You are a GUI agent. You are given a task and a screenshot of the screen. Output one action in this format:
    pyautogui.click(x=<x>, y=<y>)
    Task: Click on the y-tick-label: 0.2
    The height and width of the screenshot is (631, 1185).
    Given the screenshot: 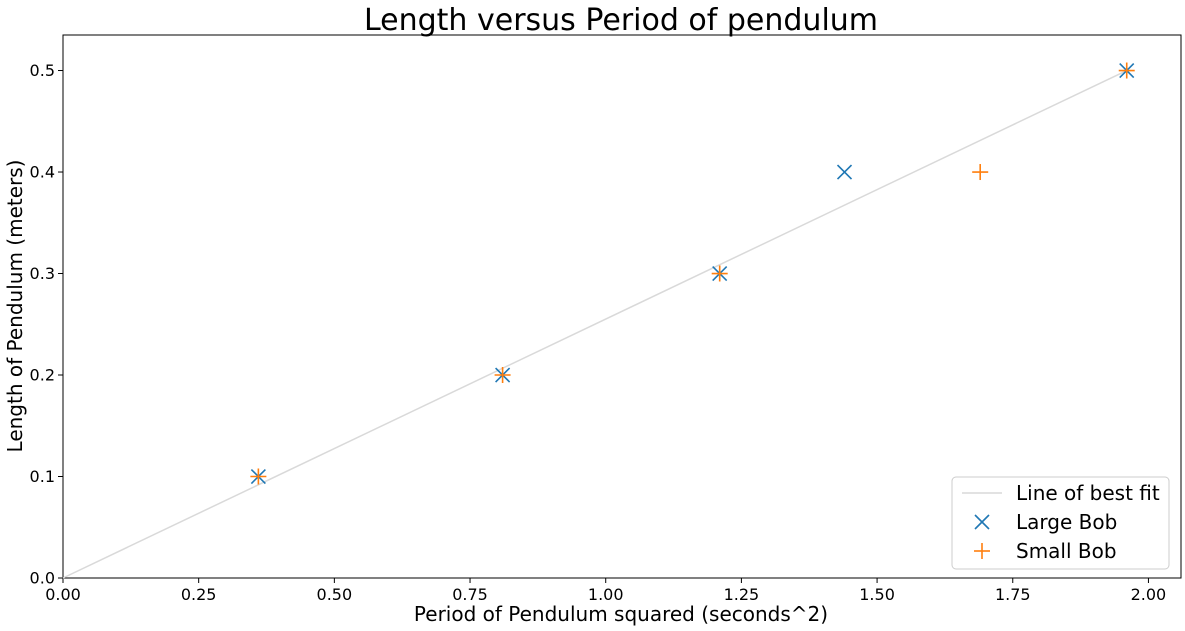 What is the action you would take?
    pyautogui.click(x=42, y=375)
    